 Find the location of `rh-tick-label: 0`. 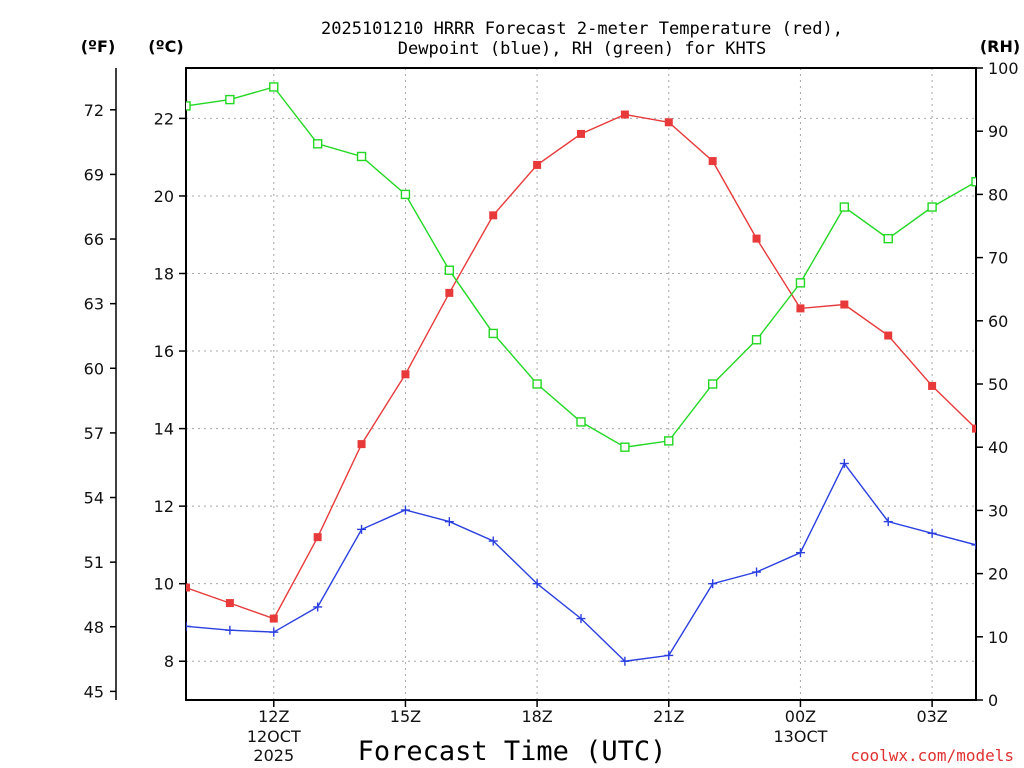

rh-tick-label: 0 is located at coordinates (993, 700).